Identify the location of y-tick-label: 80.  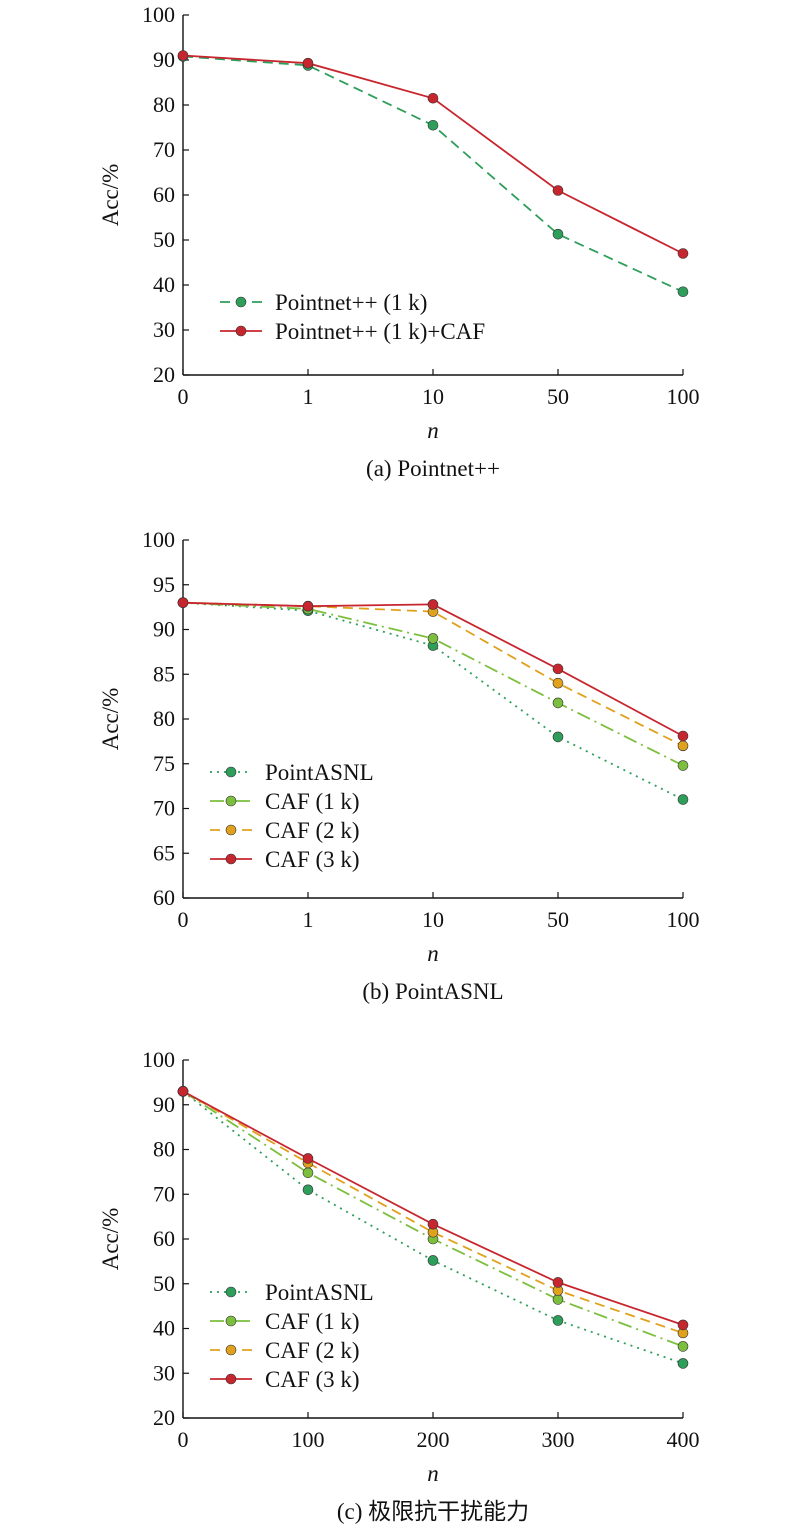
(164, 1149).